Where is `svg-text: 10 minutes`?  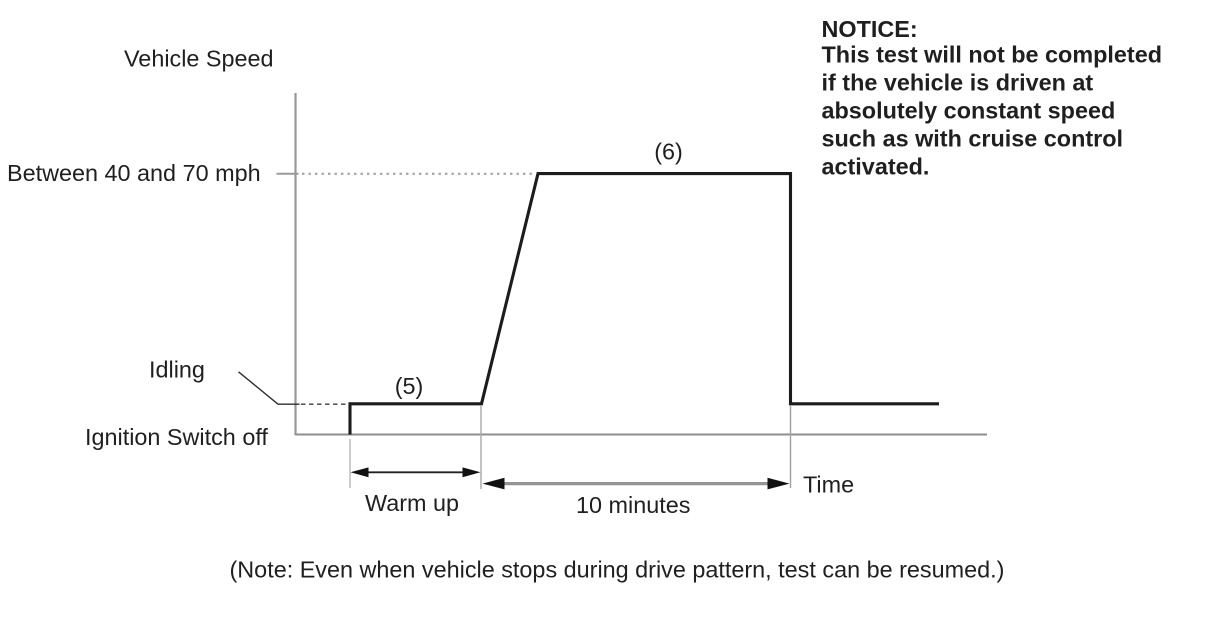 svg-text: 10 minutes is located at coordinates (633, 505).